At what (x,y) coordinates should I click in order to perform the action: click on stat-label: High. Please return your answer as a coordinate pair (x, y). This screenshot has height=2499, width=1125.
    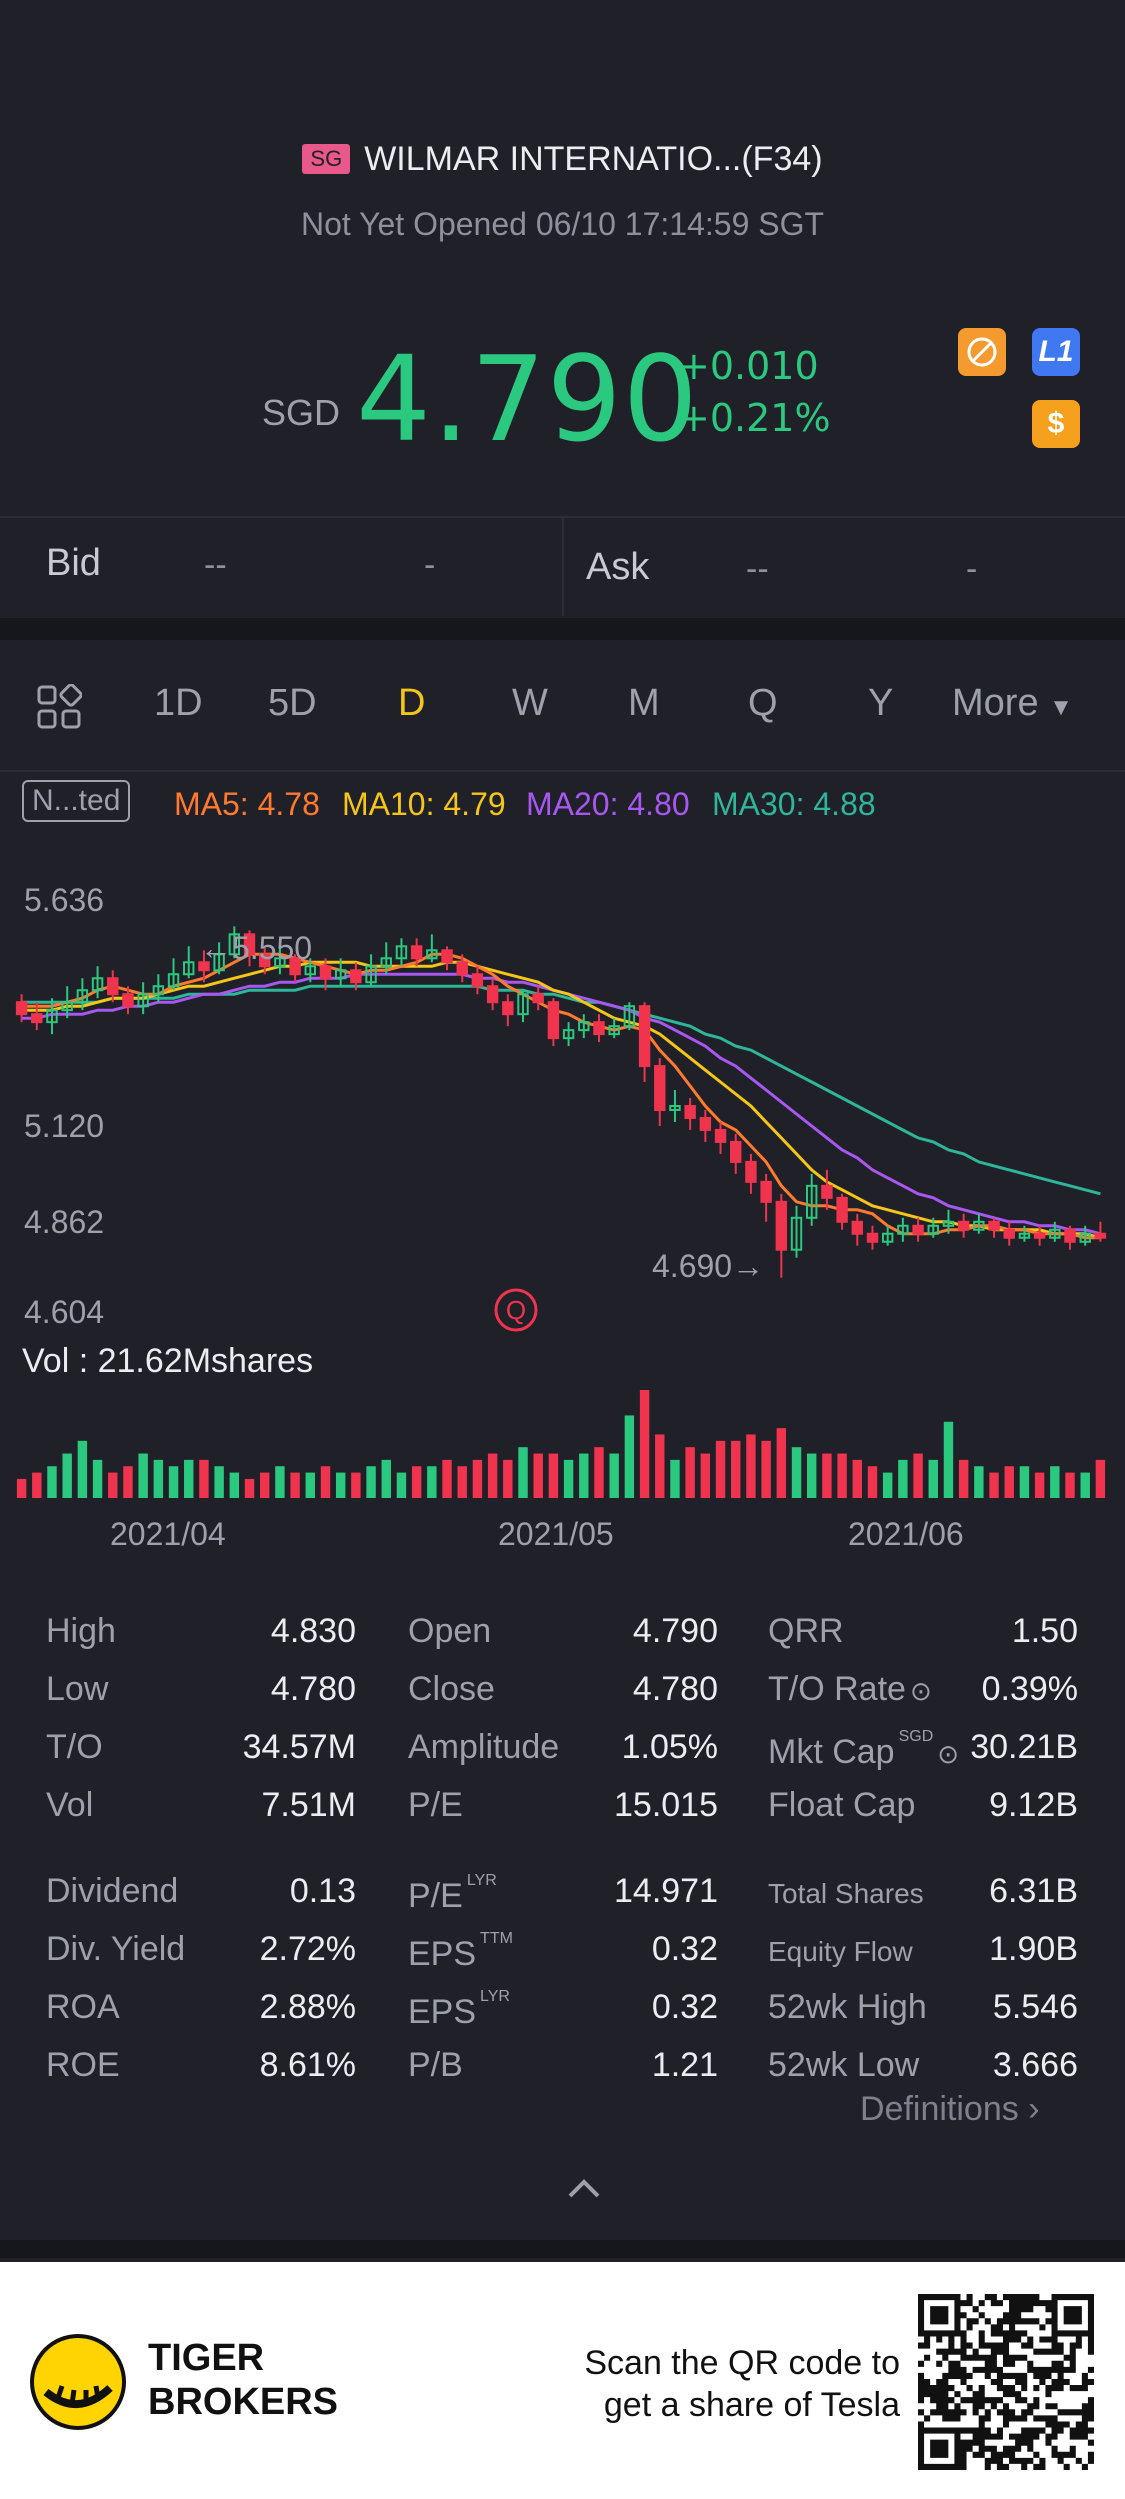
    Looking at the image, I should click on (81, 1631).